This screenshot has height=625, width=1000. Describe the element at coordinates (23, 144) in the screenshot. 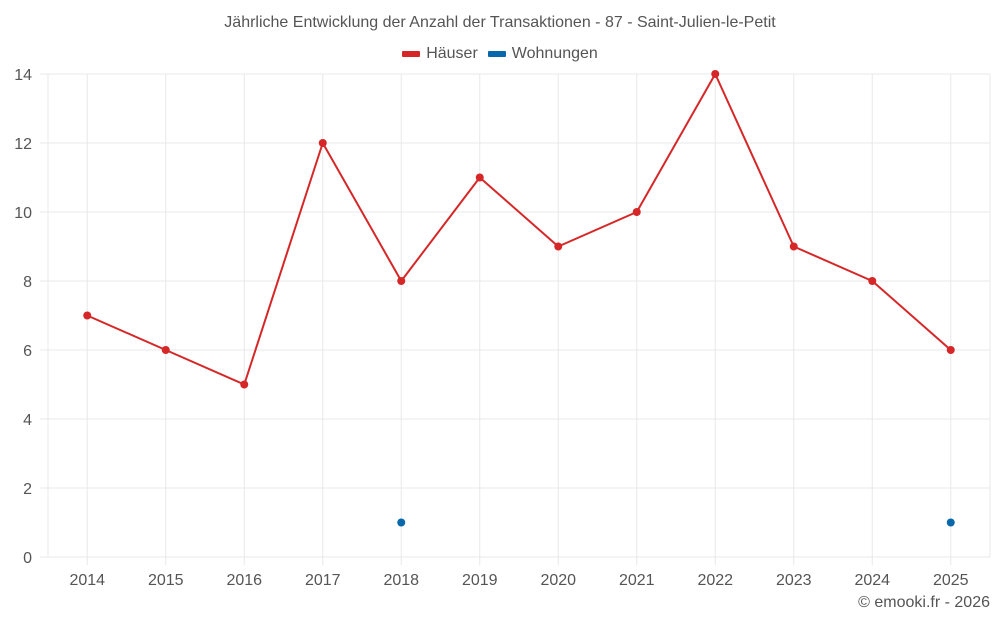

I see `y-tick-label: 12` at that location.